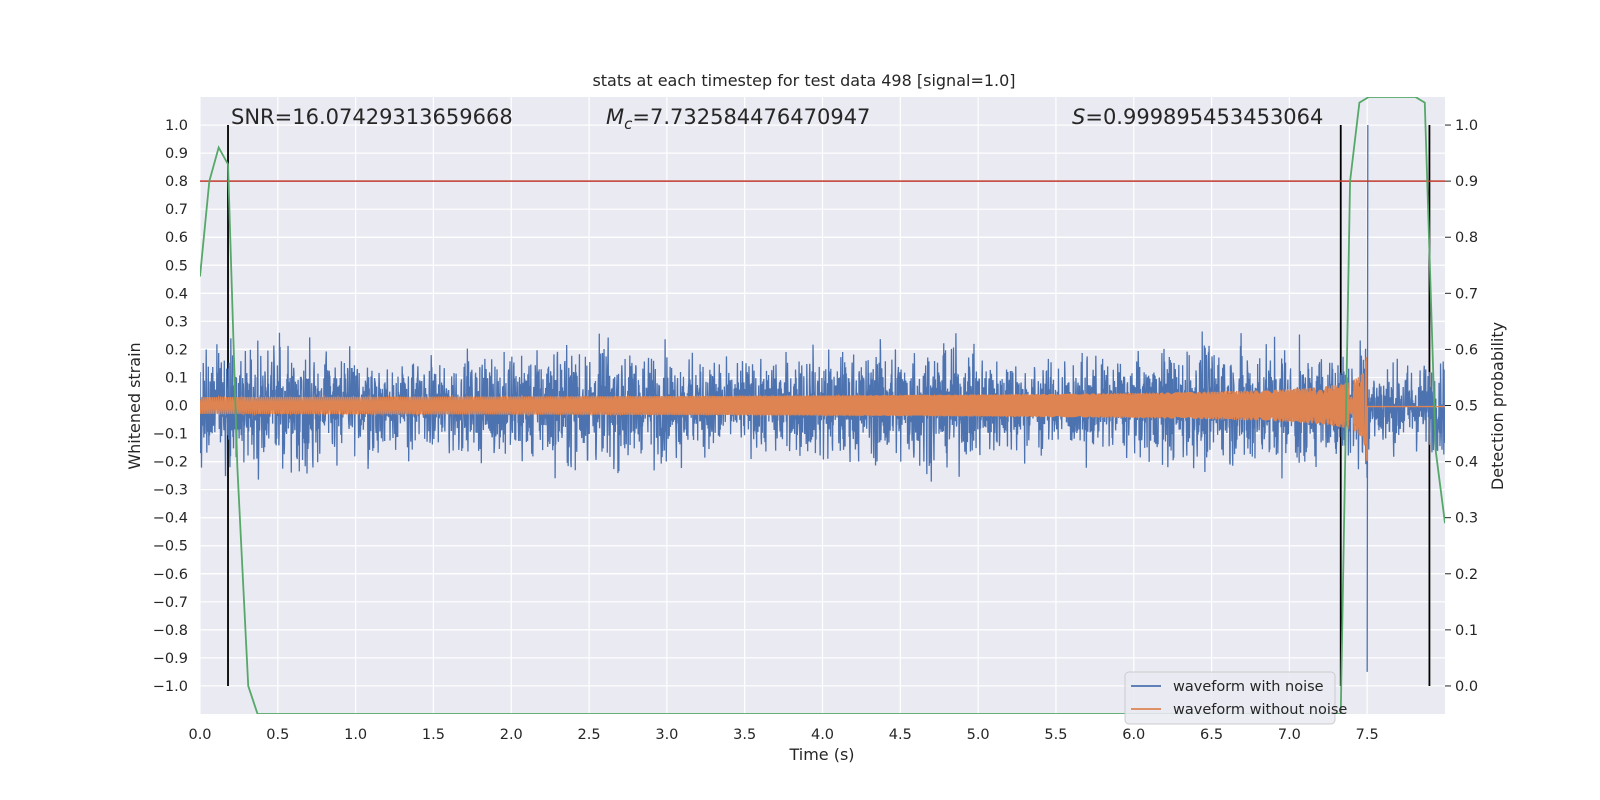 This screenshot has height=800, width=1600. I want to click on y-tick-label: −0.6, so click(170, 575).